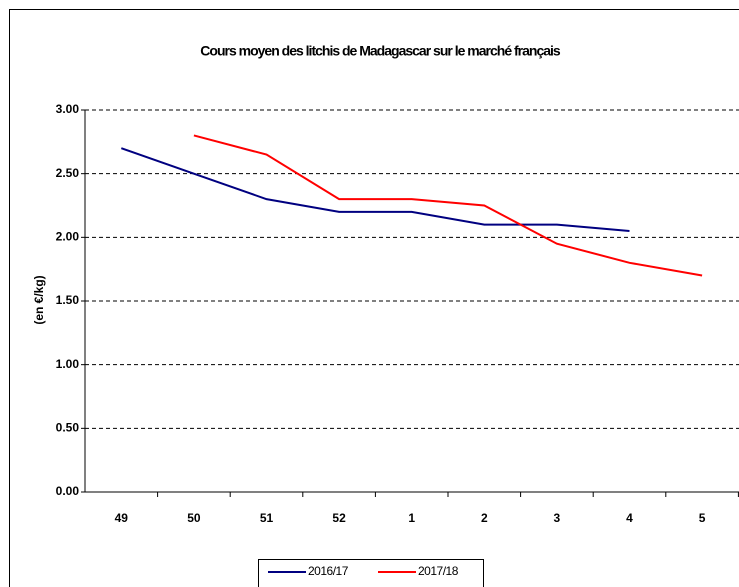 The image size is (739, 587). Describe the element at coordinates (557, 518) in the screenshot. I see `x-tick-label: 3` at that location.